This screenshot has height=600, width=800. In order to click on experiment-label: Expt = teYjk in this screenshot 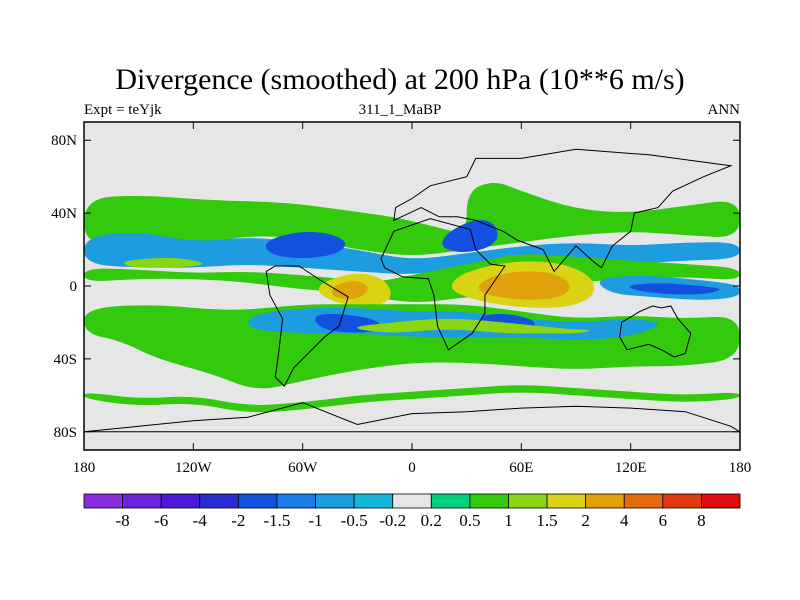, I will do `click(123, 110)`.